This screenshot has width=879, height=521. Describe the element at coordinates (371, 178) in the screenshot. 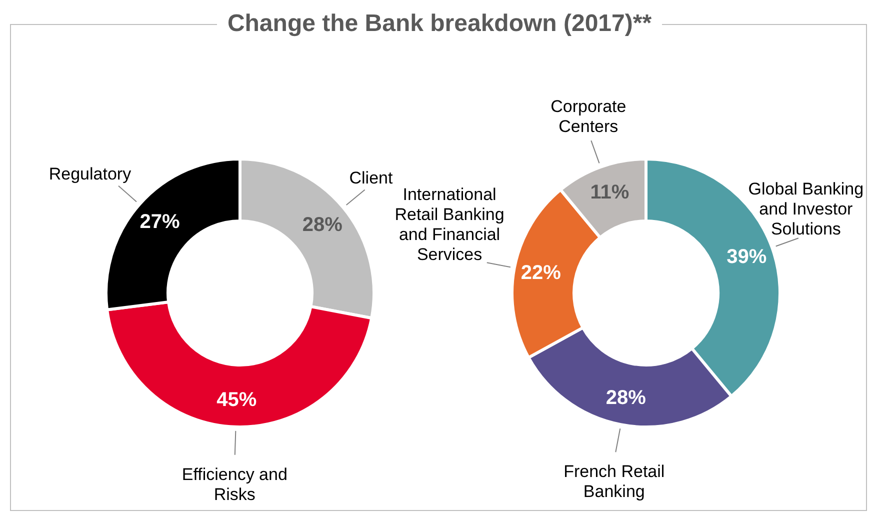

I see `slice-label: Client` at that location.